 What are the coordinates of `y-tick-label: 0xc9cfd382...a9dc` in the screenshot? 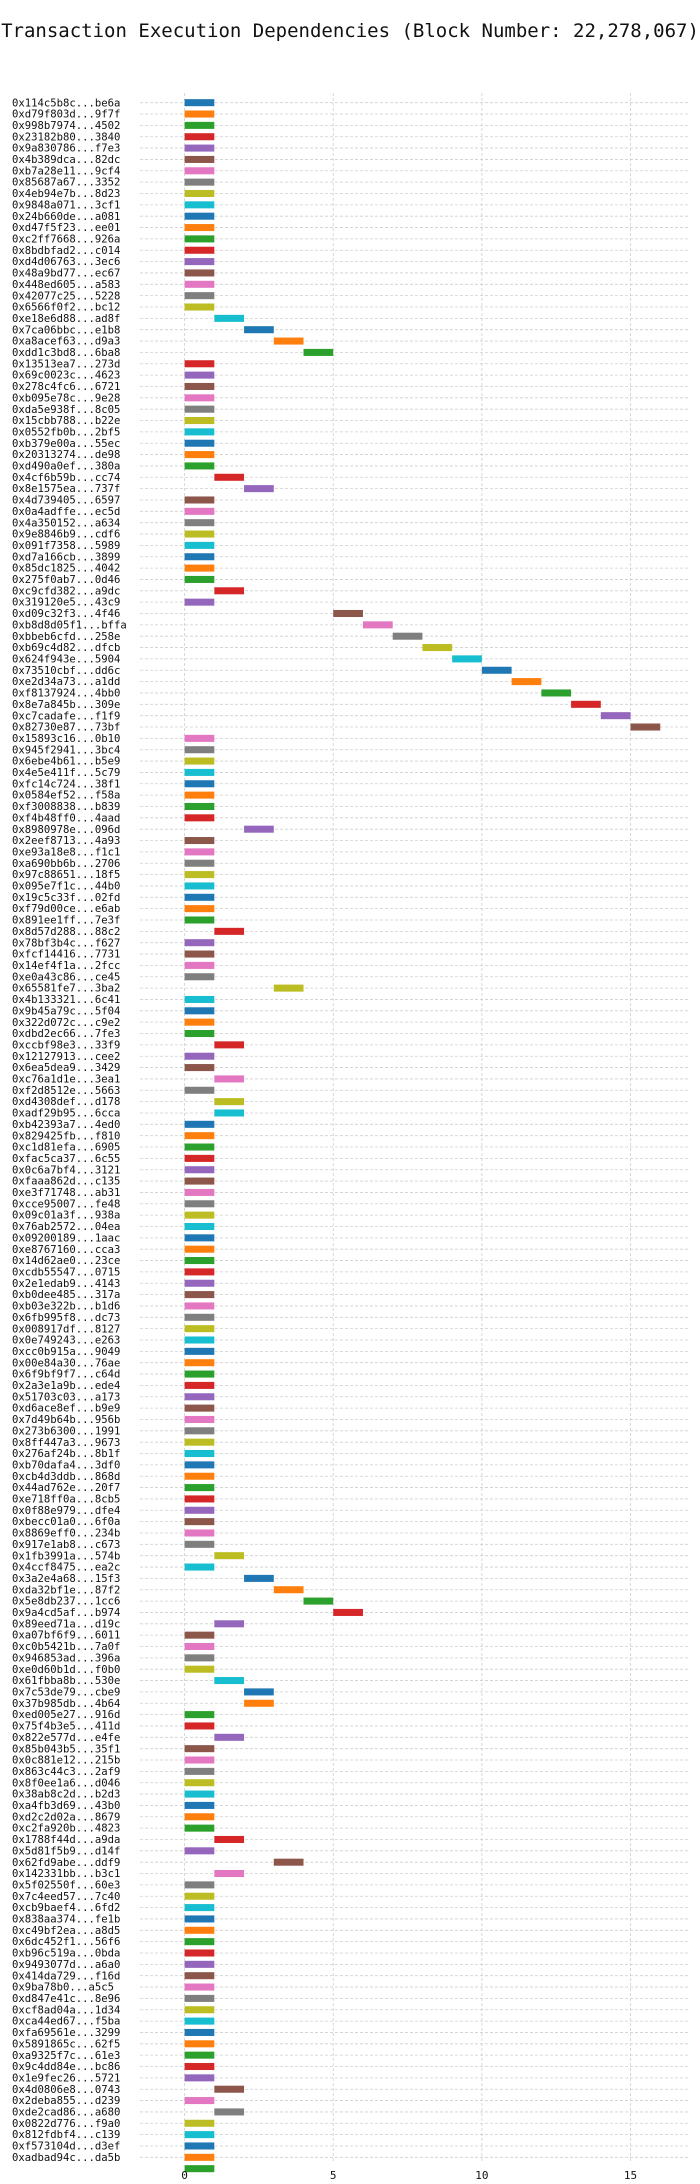 It's located at (66, 591).